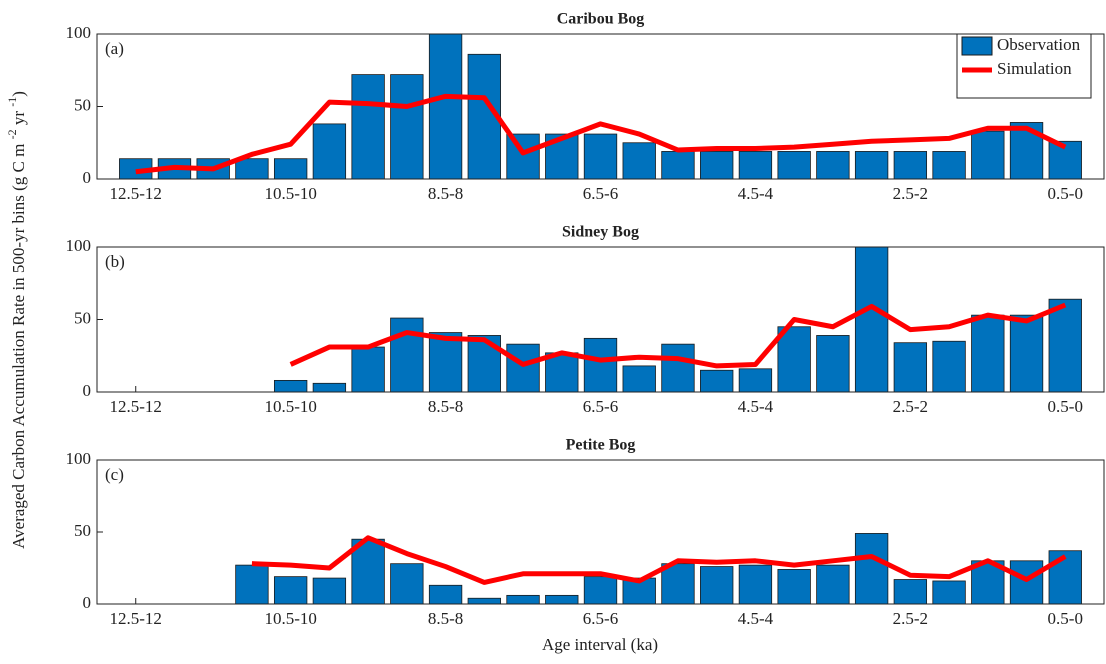 The width and height of the screenshot is (1106, 664). I want to click on panel-label: (b), so click(115, 261).